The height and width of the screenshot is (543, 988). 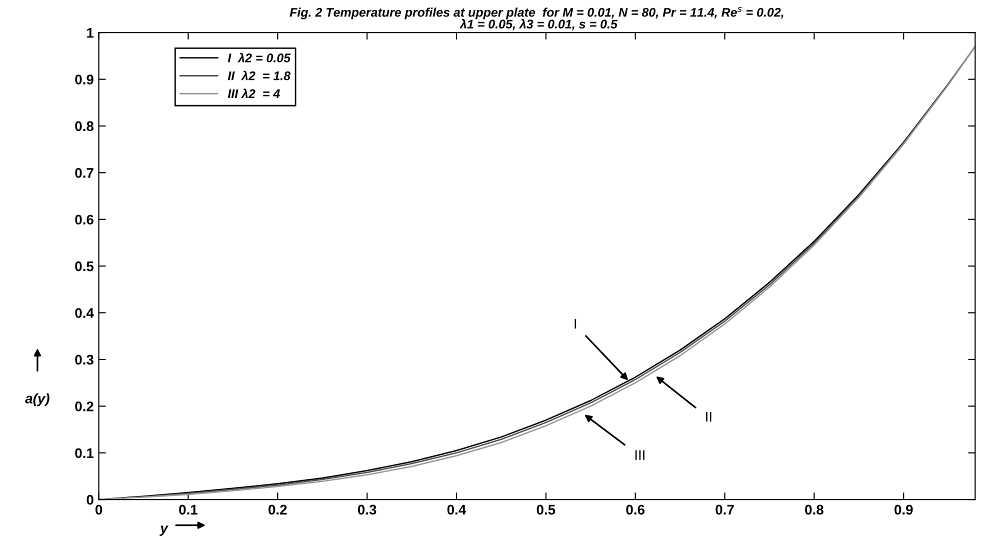 I want to click on y-tick-label: 0.9, so click(x=84, y=79).